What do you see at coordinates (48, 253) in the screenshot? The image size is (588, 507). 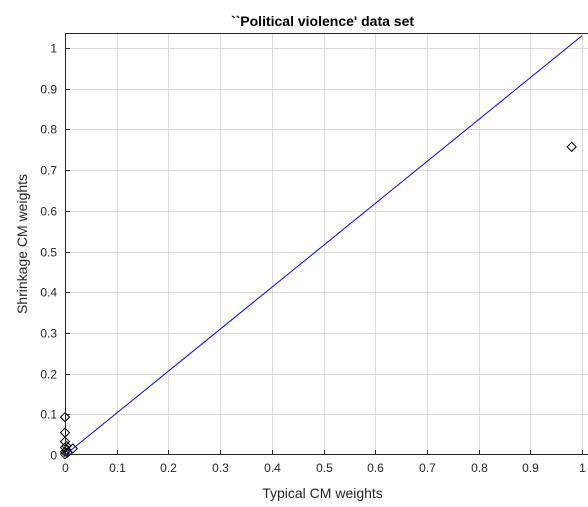 I see `y-tick-label: 0.5` at bounding box center [48, 253].